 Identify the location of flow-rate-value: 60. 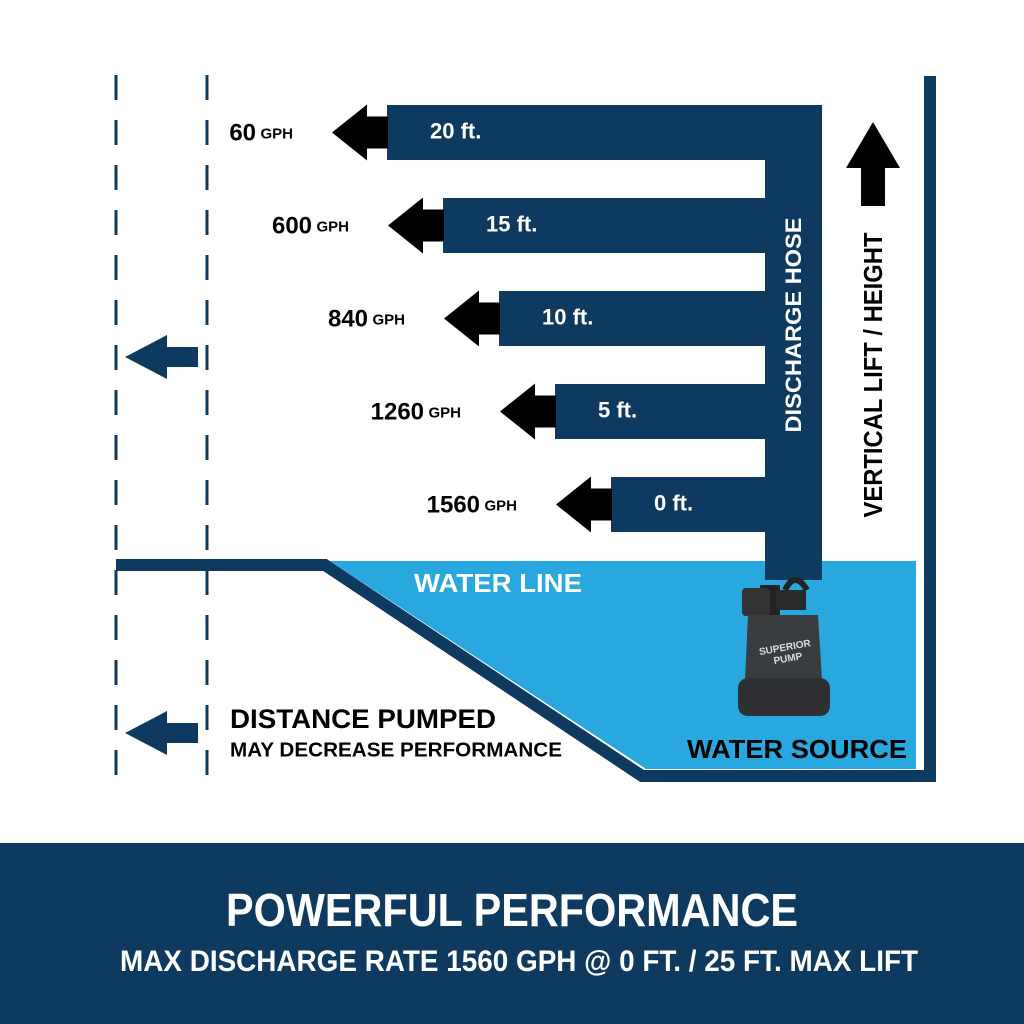
(242, 133).